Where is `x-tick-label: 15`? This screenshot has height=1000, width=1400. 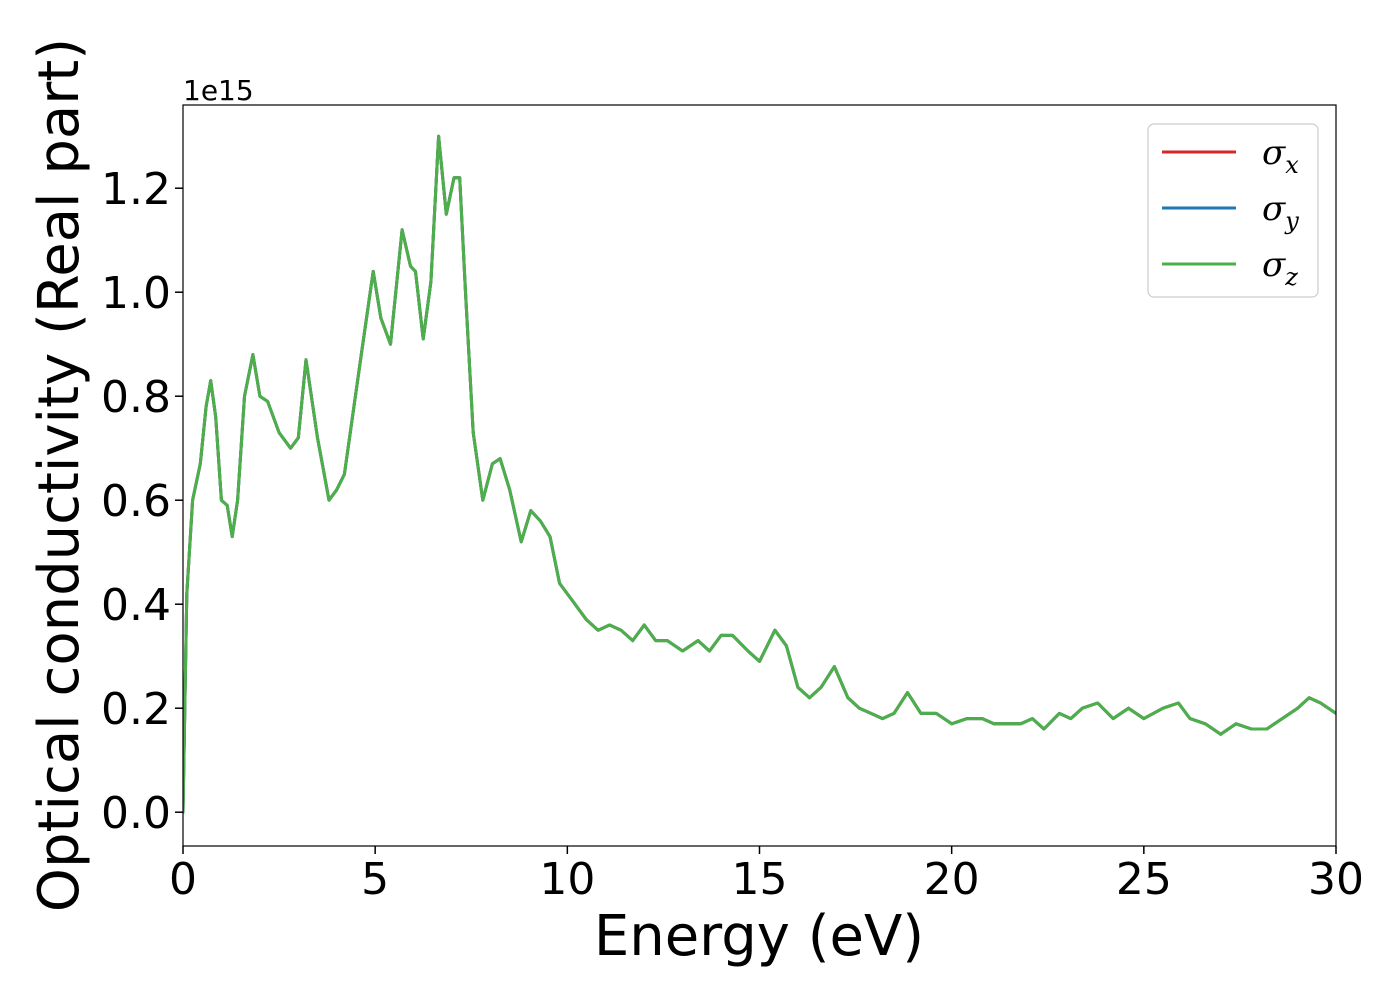
x-tick-label: 15 is located at coordinates (760, 879).